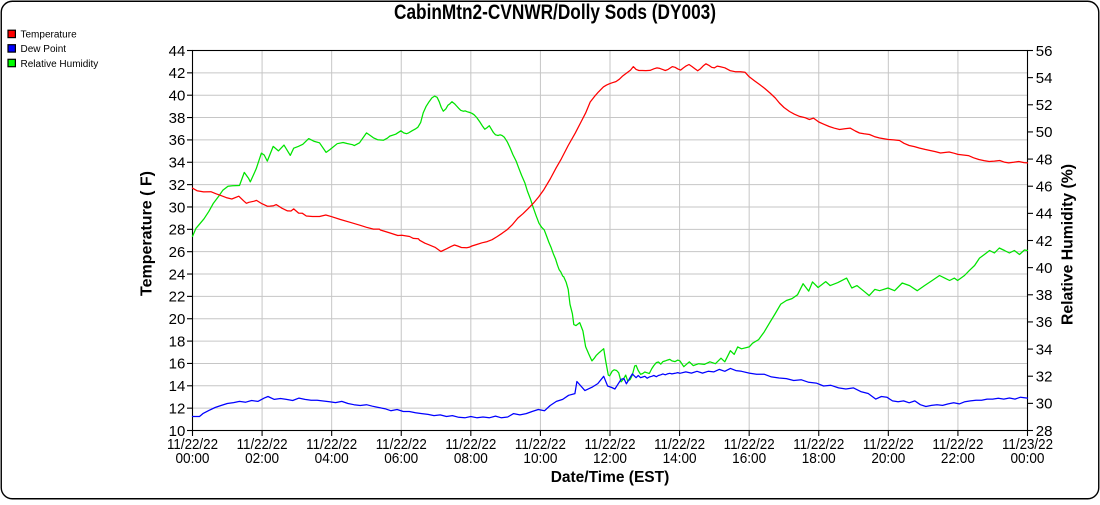 The width and height of the screenshot is (1100, 505). What do you see at coordinates (958, 458) in the screenshot?
I see `svg-text: 22:00` at bounding box center [958, 458].